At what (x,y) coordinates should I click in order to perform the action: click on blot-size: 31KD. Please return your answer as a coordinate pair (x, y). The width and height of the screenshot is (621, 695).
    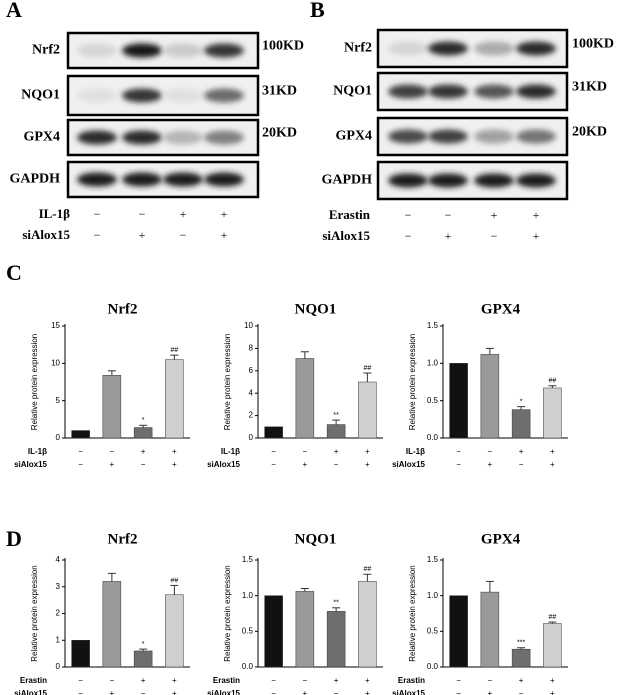
    Looking at the image, I should click on (589, 87).